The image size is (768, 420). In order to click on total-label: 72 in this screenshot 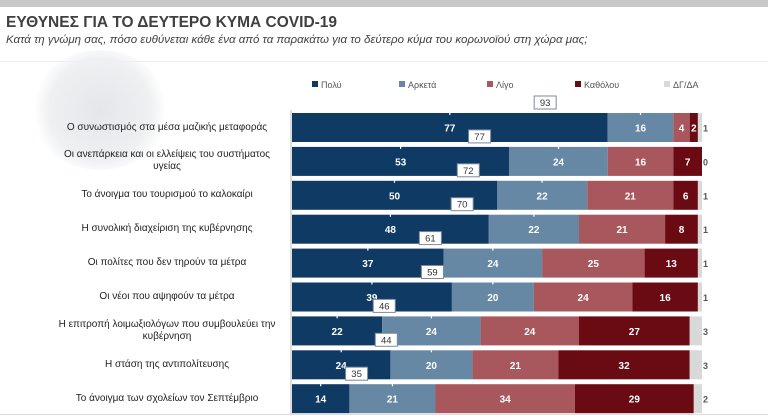, I will do `click(468, 171)`.